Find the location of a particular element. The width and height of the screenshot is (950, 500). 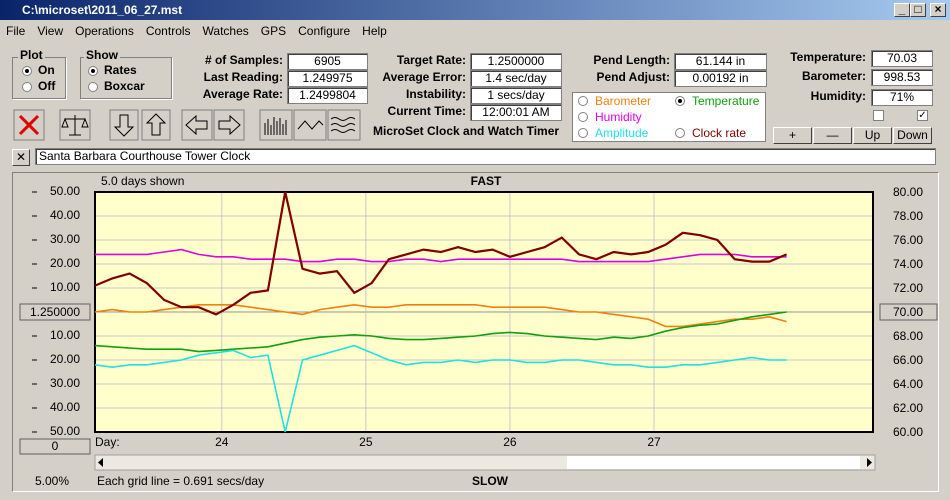

y2-tick-label: 78.00 is located at coordinates (908, 216).